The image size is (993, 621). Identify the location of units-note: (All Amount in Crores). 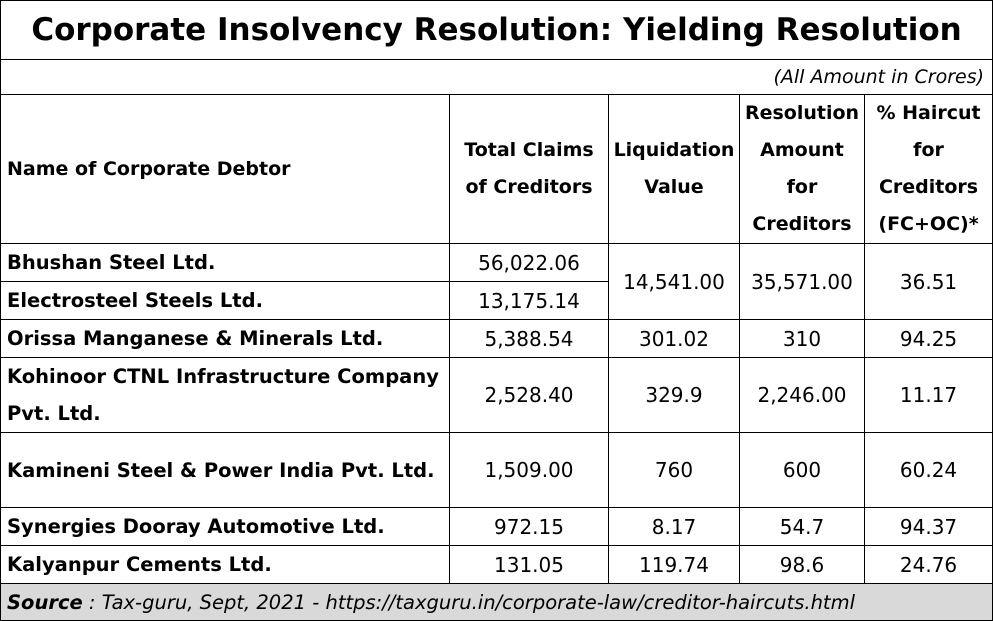
(496, 77).